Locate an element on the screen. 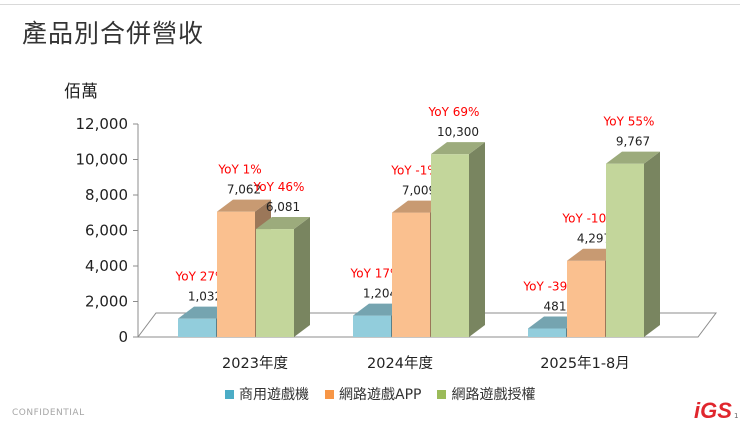 The height and width of the screenshot is (431, 740). y-tick-label: 8,000 is located at coordinates (106, 195).